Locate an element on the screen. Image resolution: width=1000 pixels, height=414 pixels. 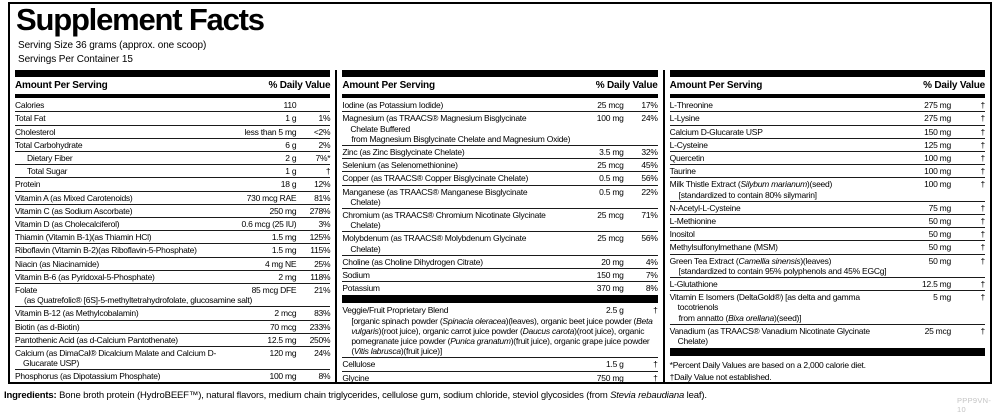
nutrient-amount: 1.5 g is located at coordinates (589, 364).